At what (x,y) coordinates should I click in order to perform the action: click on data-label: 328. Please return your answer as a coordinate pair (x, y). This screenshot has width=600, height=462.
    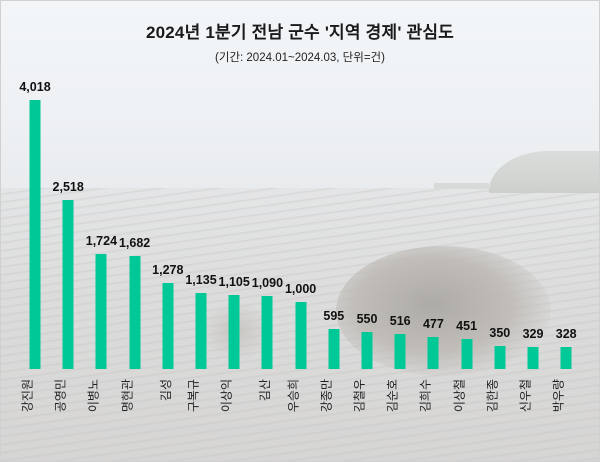
    Looking at the image, I should click on (566, 334).